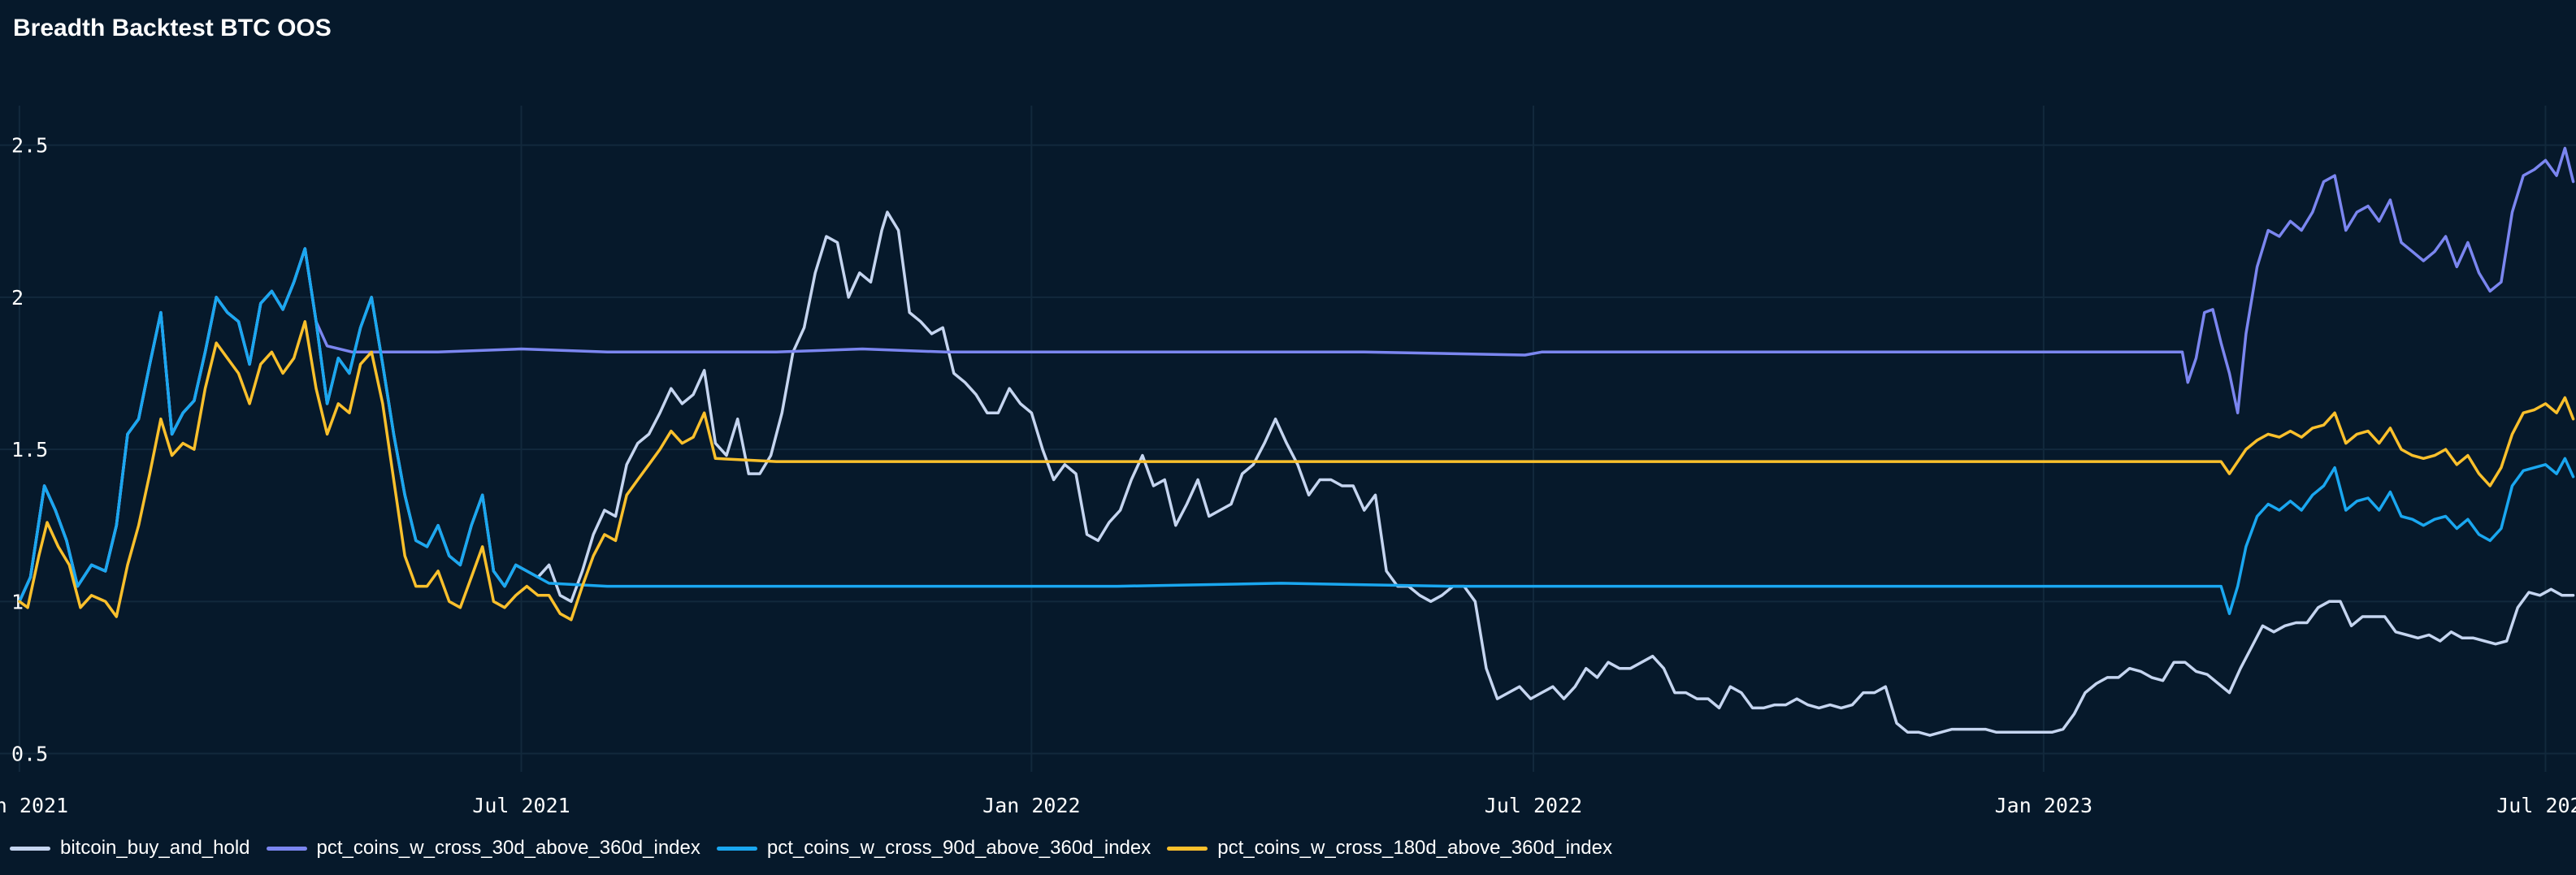 Image resolution: width=2576 pixels, height=875 pixels. What do you see at coordinates (29, 754) in the screenshot?
I see `y-tick-label: 0.5` at bounding box center [29, 754].